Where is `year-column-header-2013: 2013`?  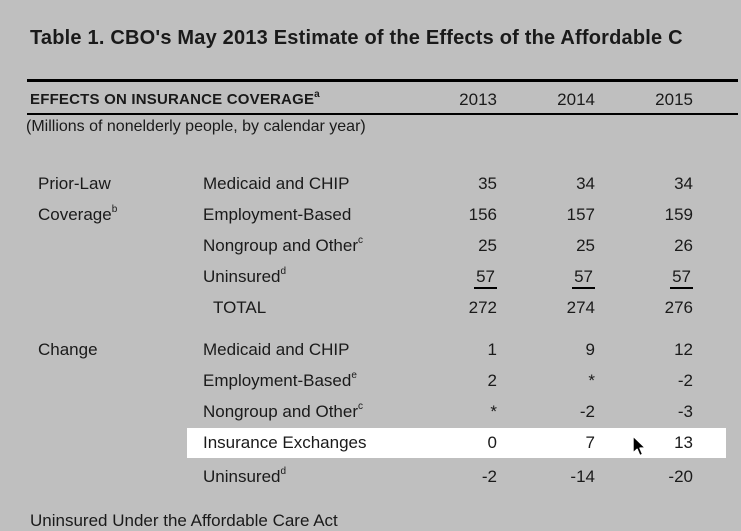
year-column-header-2013: 2013 is located at coordinates (478, 99).